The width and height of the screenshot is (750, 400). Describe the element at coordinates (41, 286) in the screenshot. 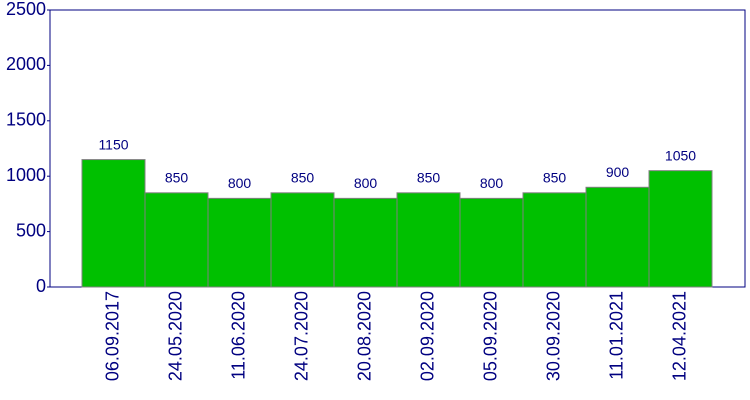

I see `y-tick-label: 0` at that location.